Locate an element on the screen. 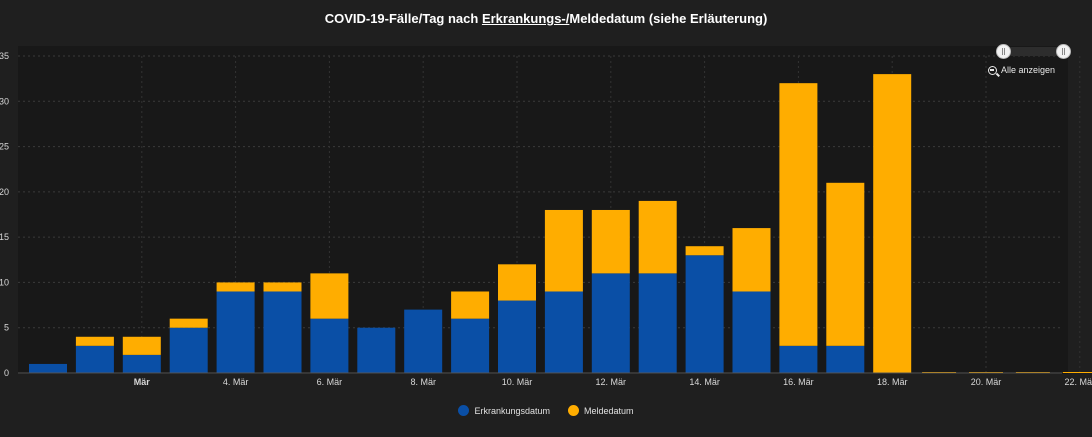 The width and height of the screenshot is (1092, 437). y-tick-label: 0 is located at coordinates (6, 373).